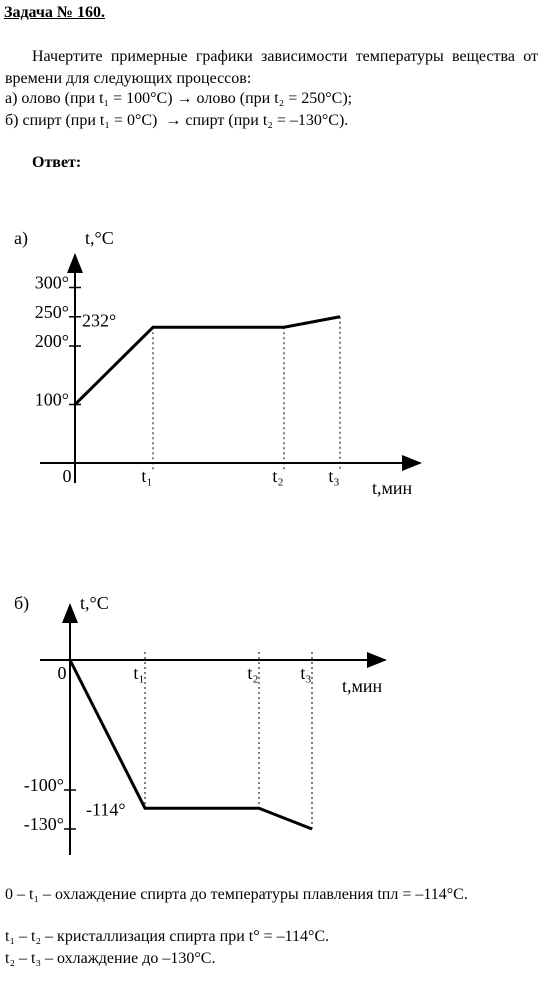 The width and height of the screenshot is (548, 996). Describe the element at coordinates (110, 958) in the screenshot. I see `explanation-text: t₂ – t₃ – охлаждение до –130°C.` at that location.